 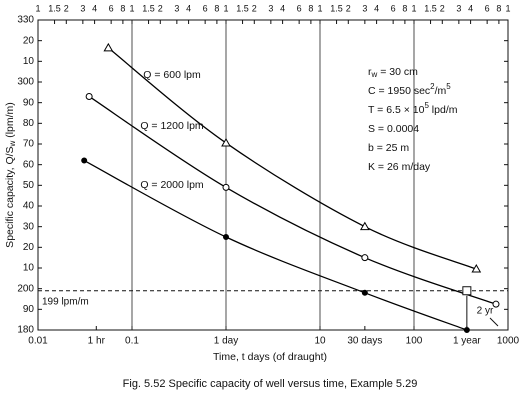 What do you see at coordinates (432, 86) in the screenshot?
I see `parameter-part: 2` at bounding box center [432, 86].